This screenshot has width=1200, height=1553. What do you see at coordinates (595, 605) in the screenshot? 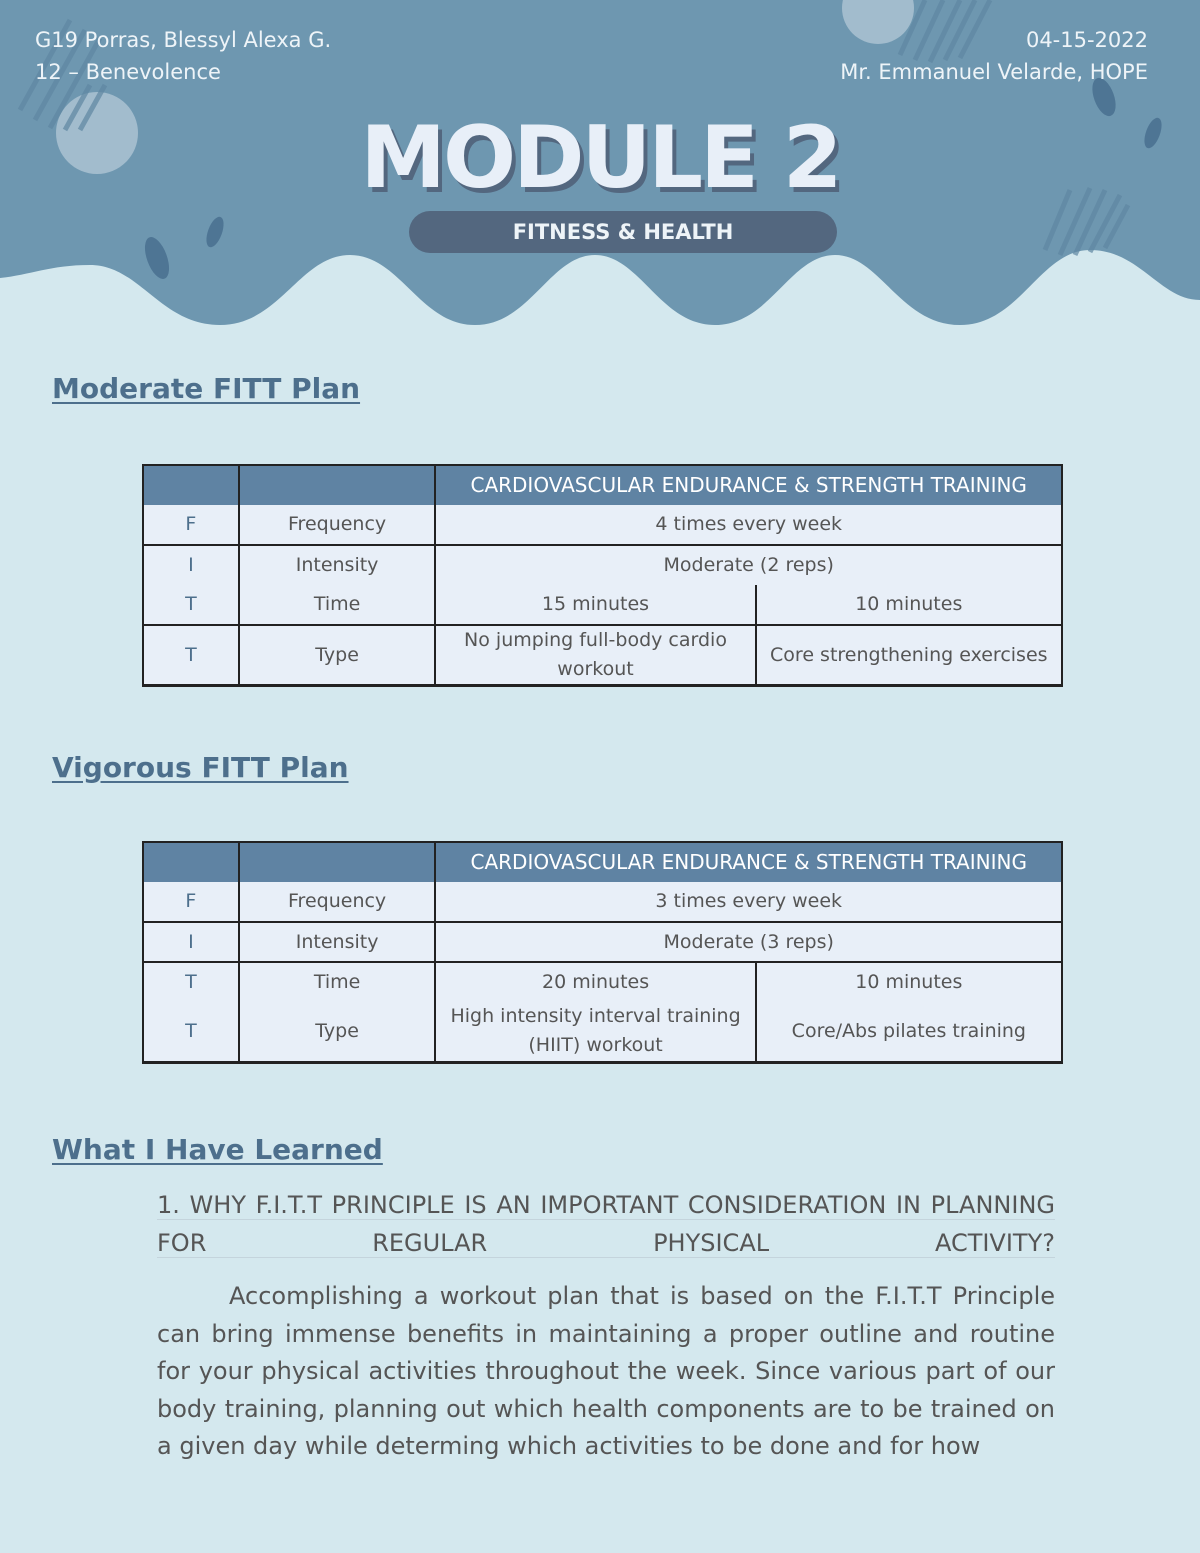
I see `value: 15 minutes` at bounding box center [595, 605].